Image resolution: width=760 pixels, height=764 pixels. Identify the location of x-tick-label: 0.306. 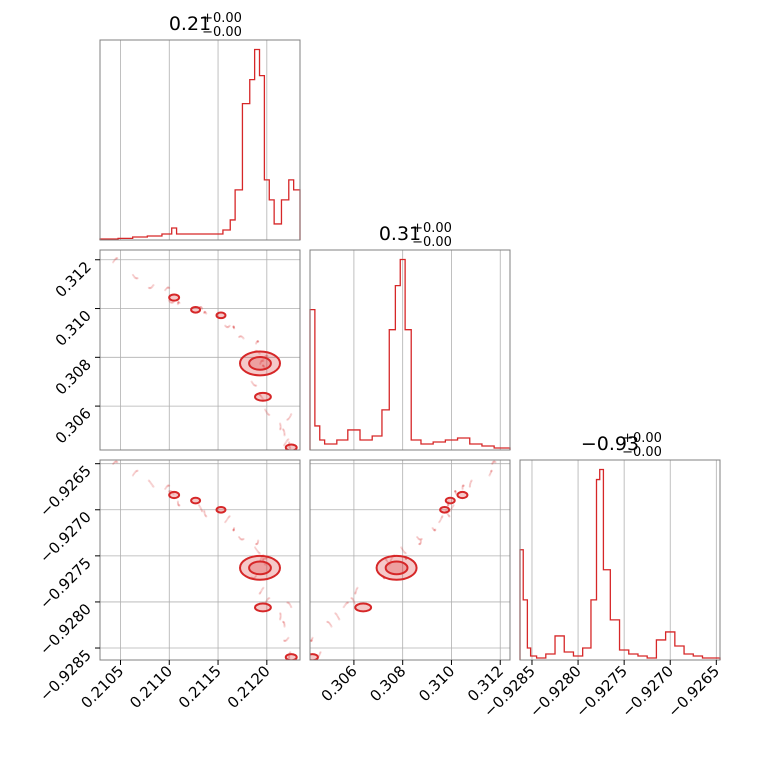
(339, 683).